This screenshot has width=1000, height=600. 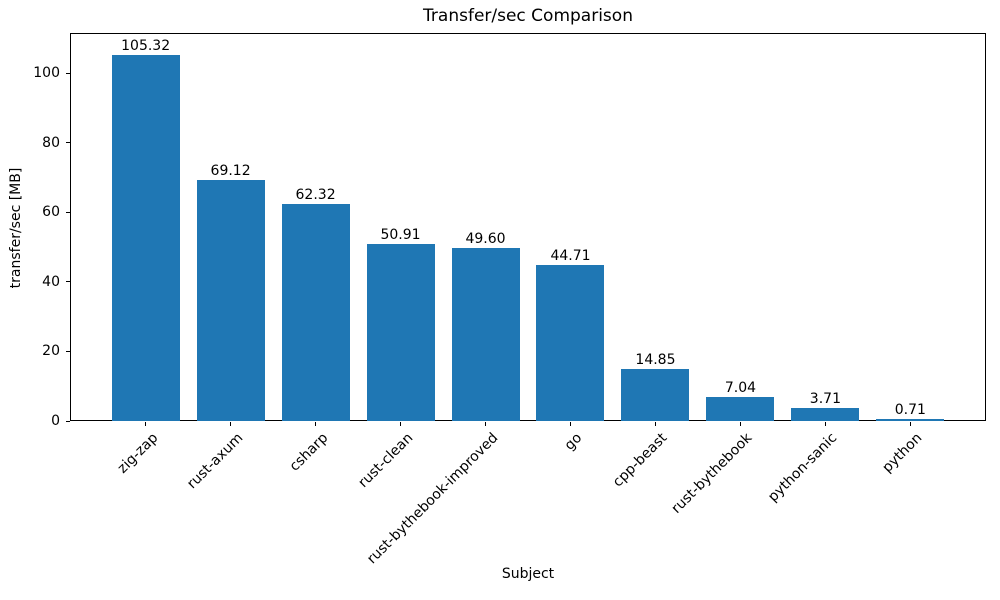 What do you see at coordinates (145, 237) in the screenshot?
I see `bar-zig-zap` at bounding box center [145, 237].